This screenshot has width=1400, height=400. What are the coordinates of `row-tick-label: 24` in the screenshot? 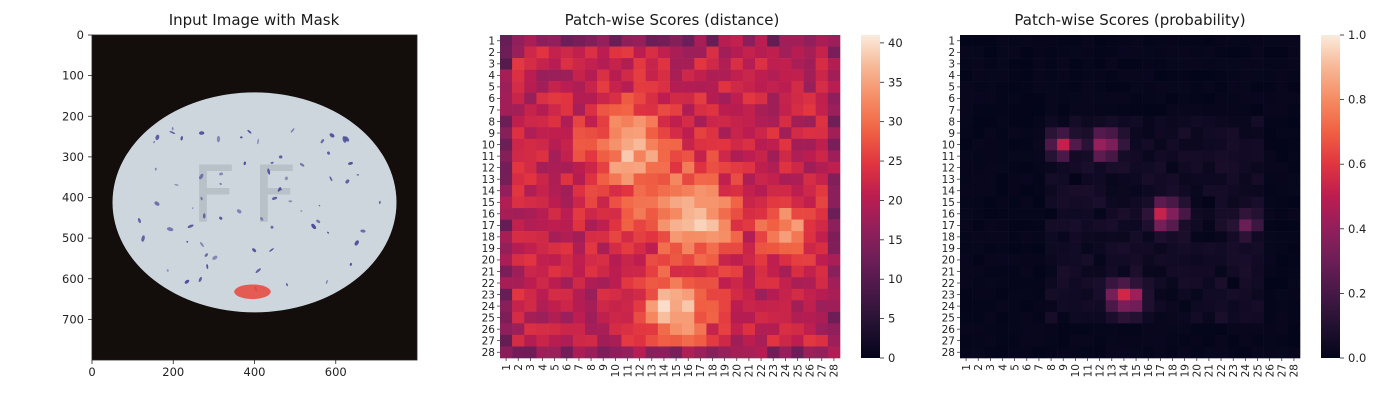 It's located at (489, 307).